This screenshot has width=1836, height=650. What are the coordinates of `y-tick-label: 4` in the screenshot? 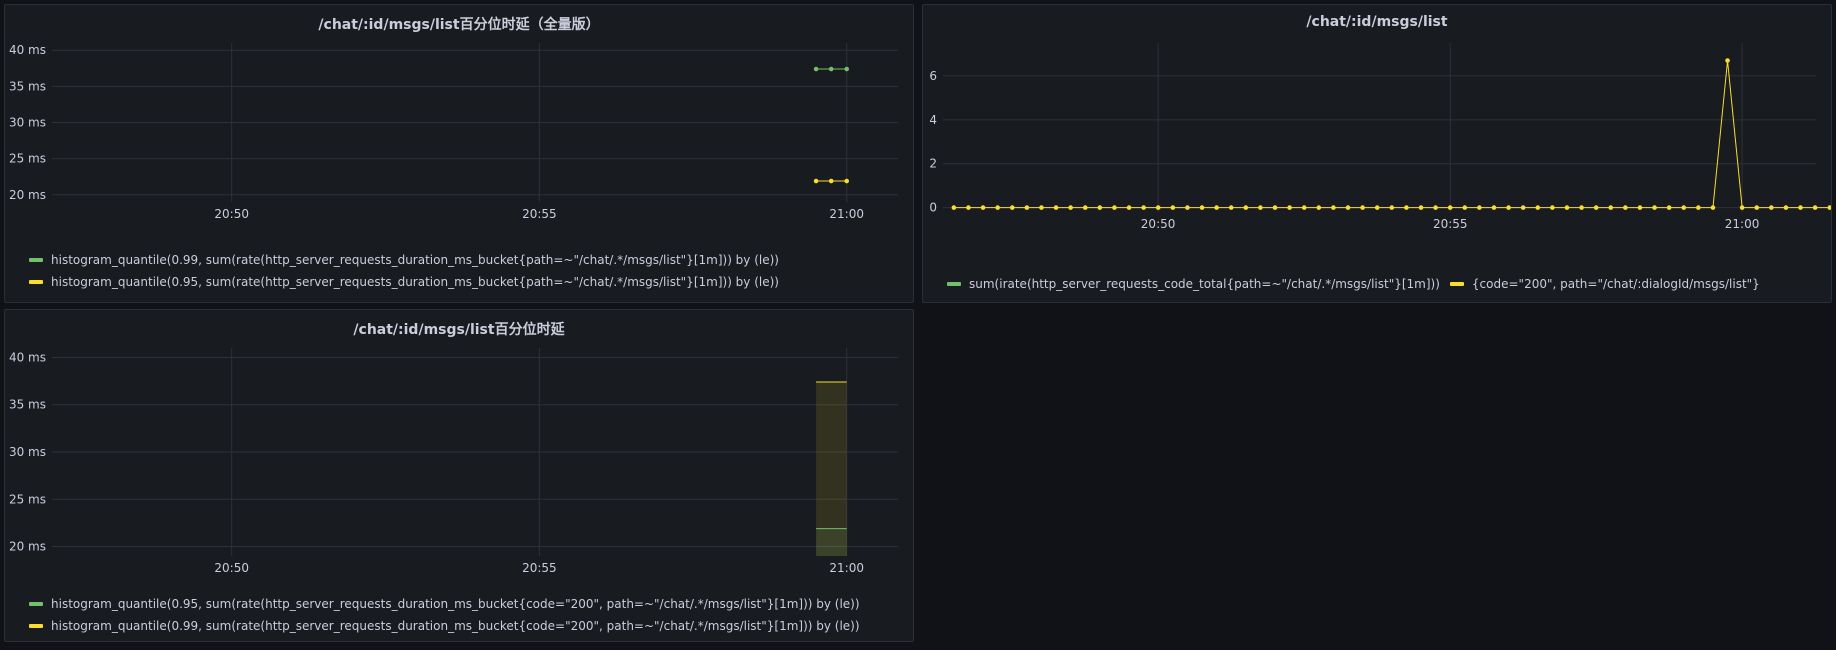 It's located at (933, 120).